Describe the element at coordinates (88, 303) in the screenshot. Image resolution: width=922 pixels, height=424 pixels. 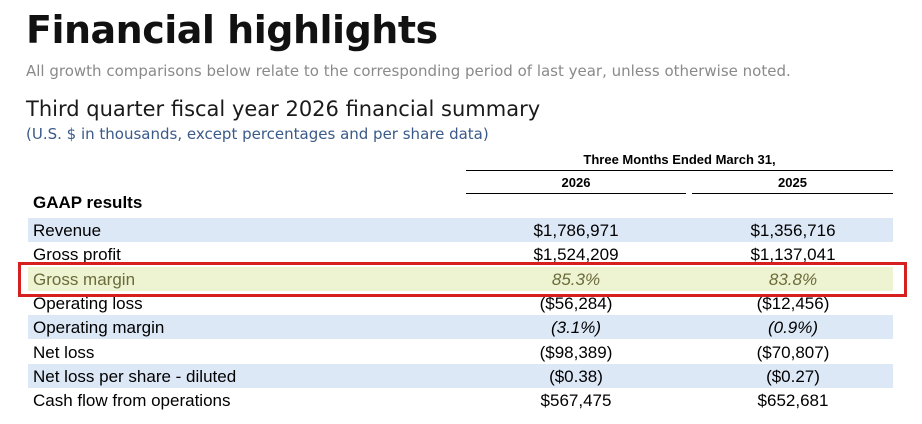
I see `row-label: Operating loss` at that location.